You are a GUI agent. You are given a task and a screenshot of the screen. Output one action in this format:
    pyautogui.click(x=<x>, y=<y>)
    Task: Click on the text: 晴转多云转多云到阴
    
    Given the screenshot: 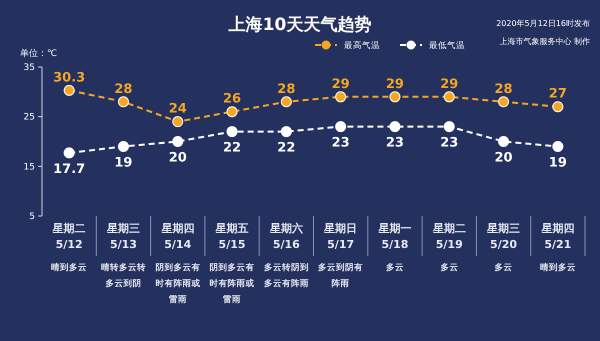 What is the action you would take?
    pyautogui.click(x=123, y=275)
    